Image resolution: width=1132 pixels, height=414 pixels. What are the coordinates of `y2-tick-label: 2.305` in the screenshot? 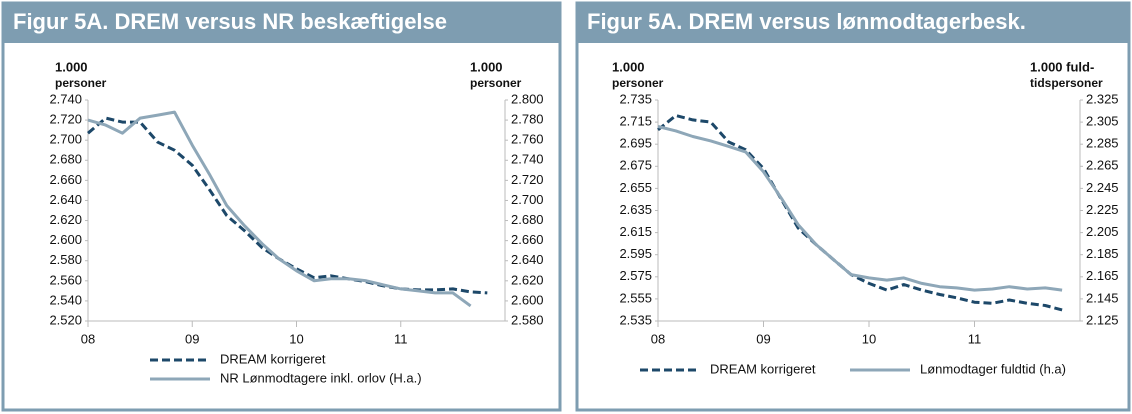 It's located at (1102, 121).